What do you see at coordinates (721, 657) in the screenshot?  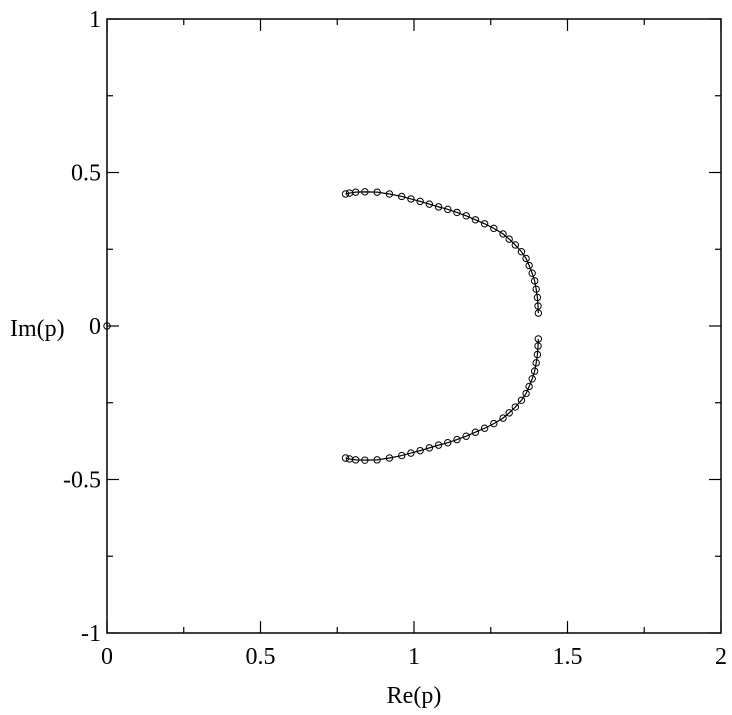 I see `x-tick-label: 2` at bounding box center [721, 657].